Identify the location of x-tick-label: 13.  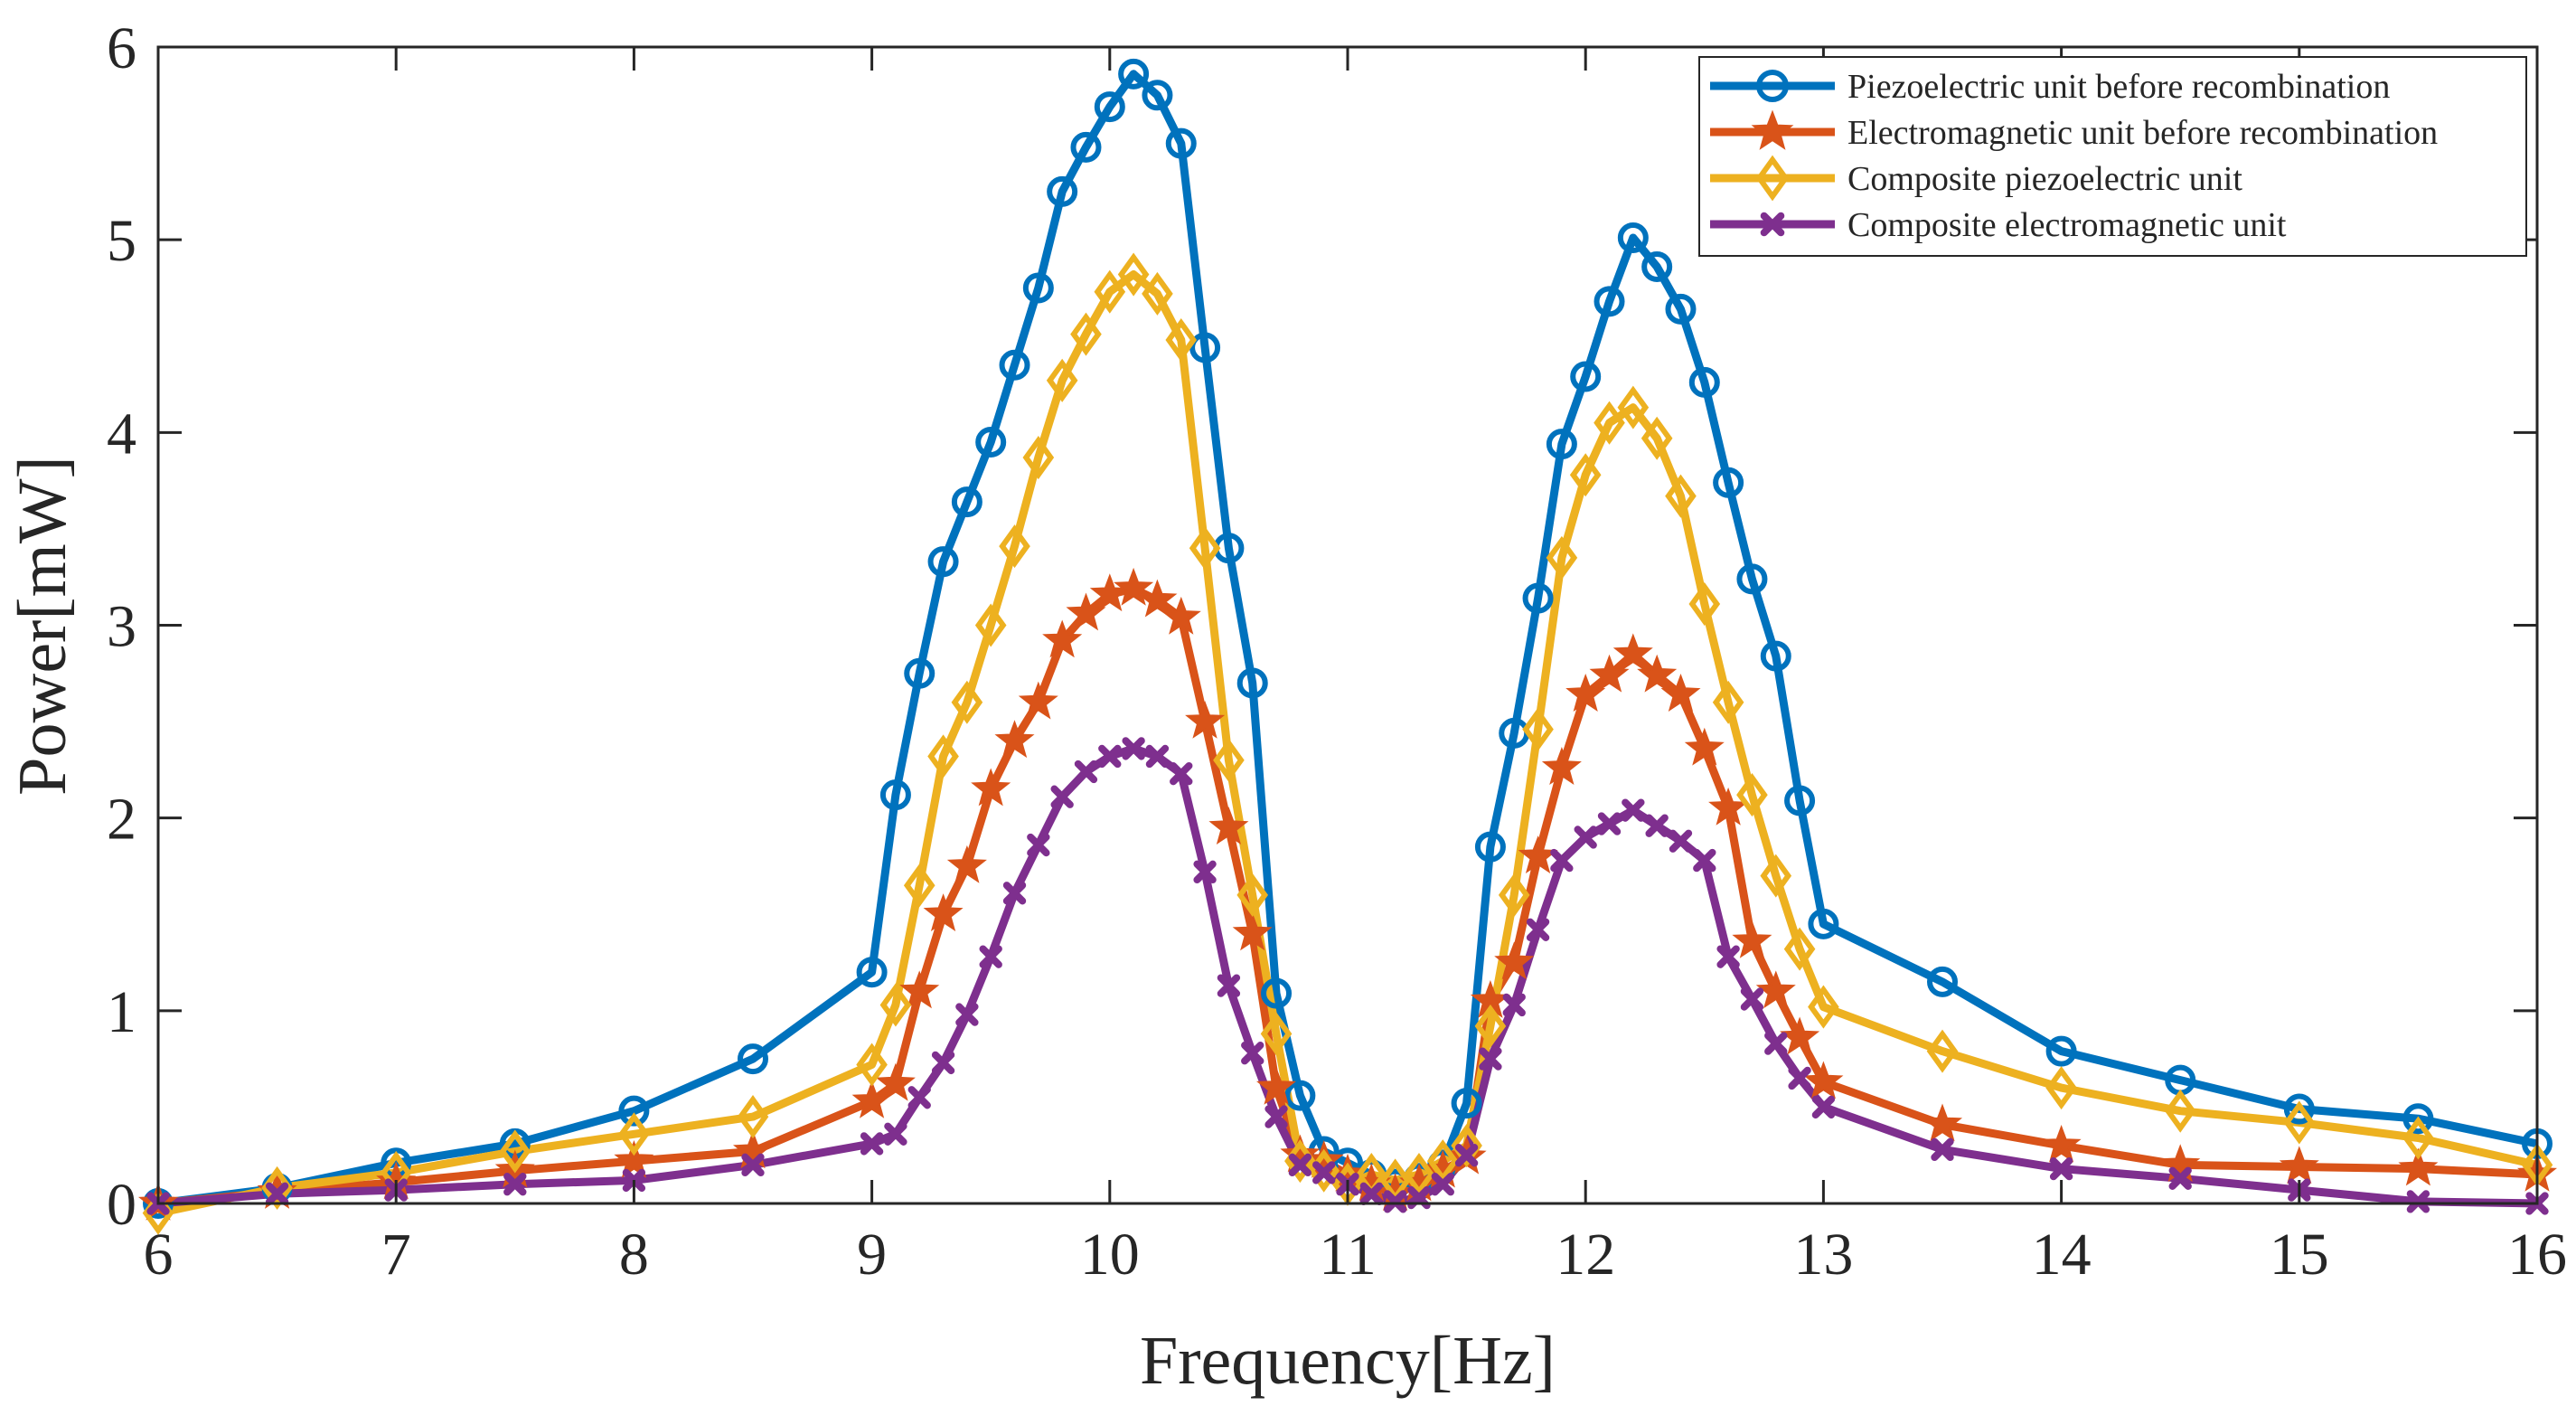
(1823, 1255).